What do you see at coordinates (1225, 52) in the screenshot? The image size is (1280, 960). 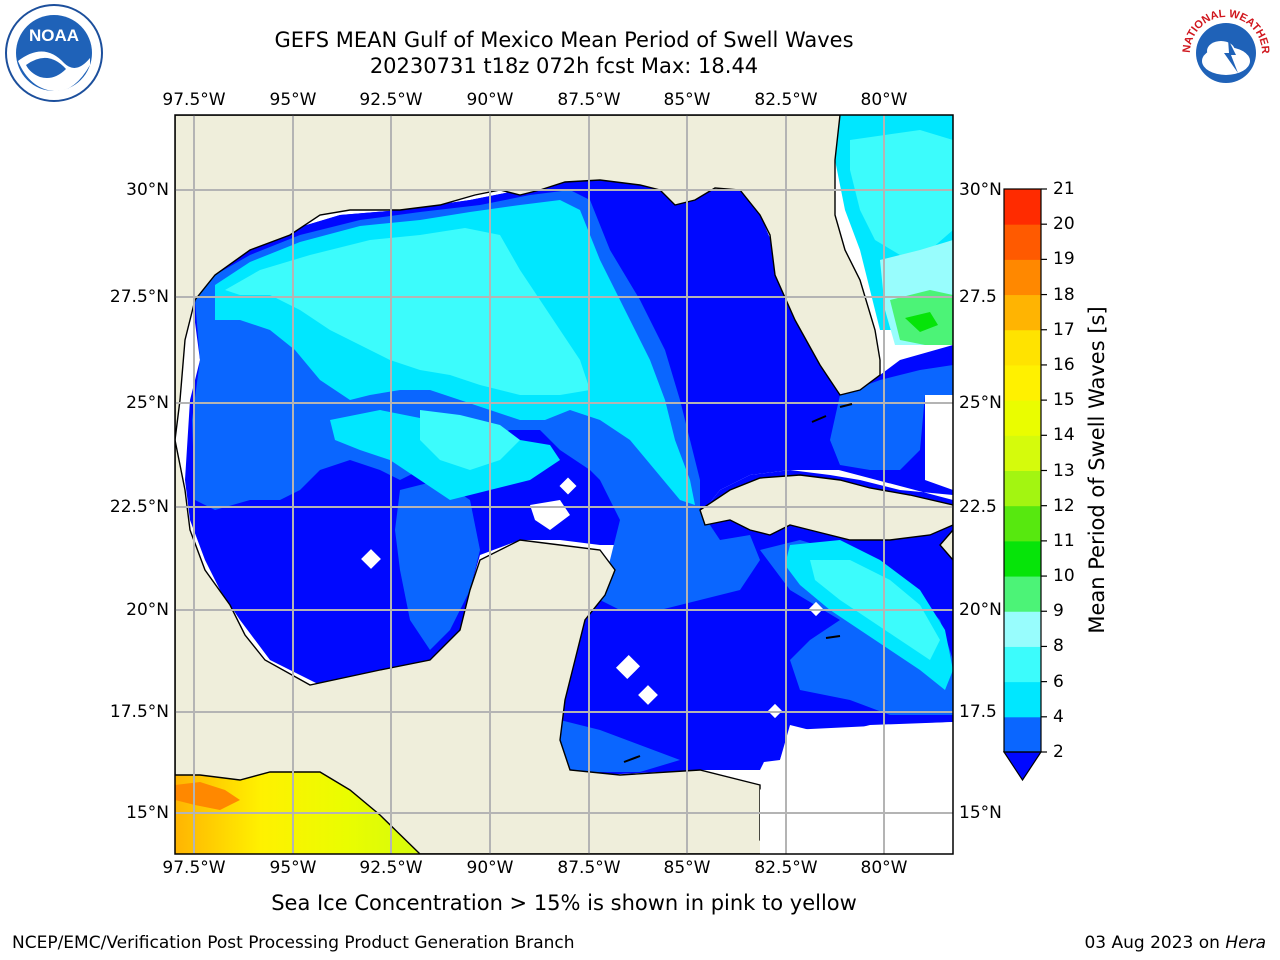 I see `nws-logo: NATIONAL WEATHER SERVICE` at bounding box center [1225, 52].